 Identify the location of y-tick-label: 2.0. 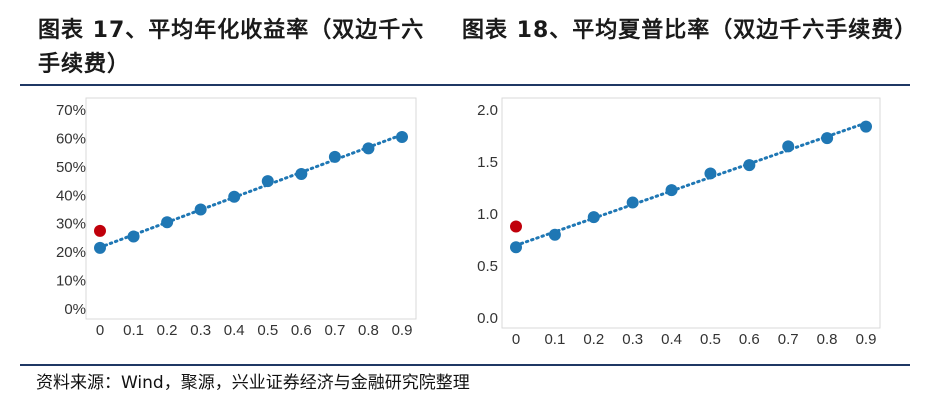
(487, 110).